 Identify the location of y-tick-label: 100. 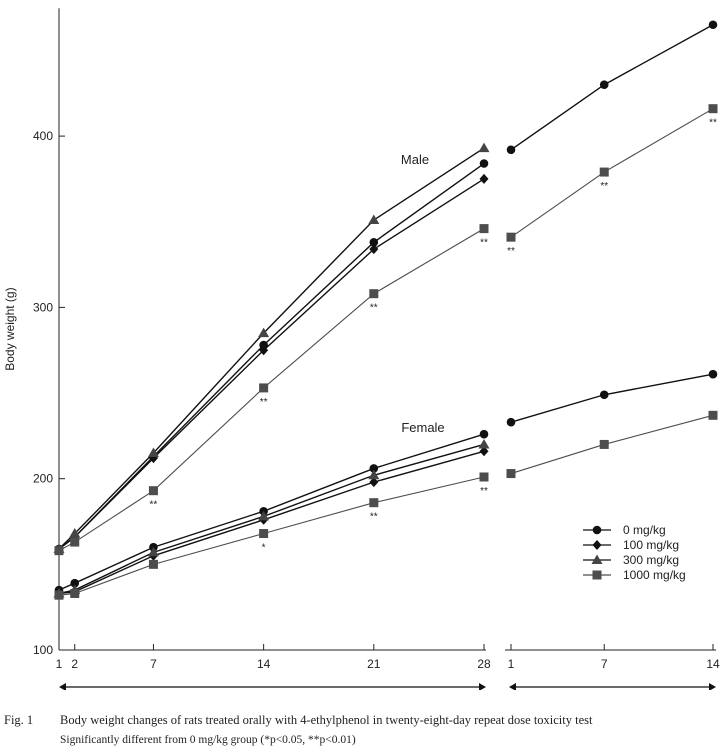
(43, 650).